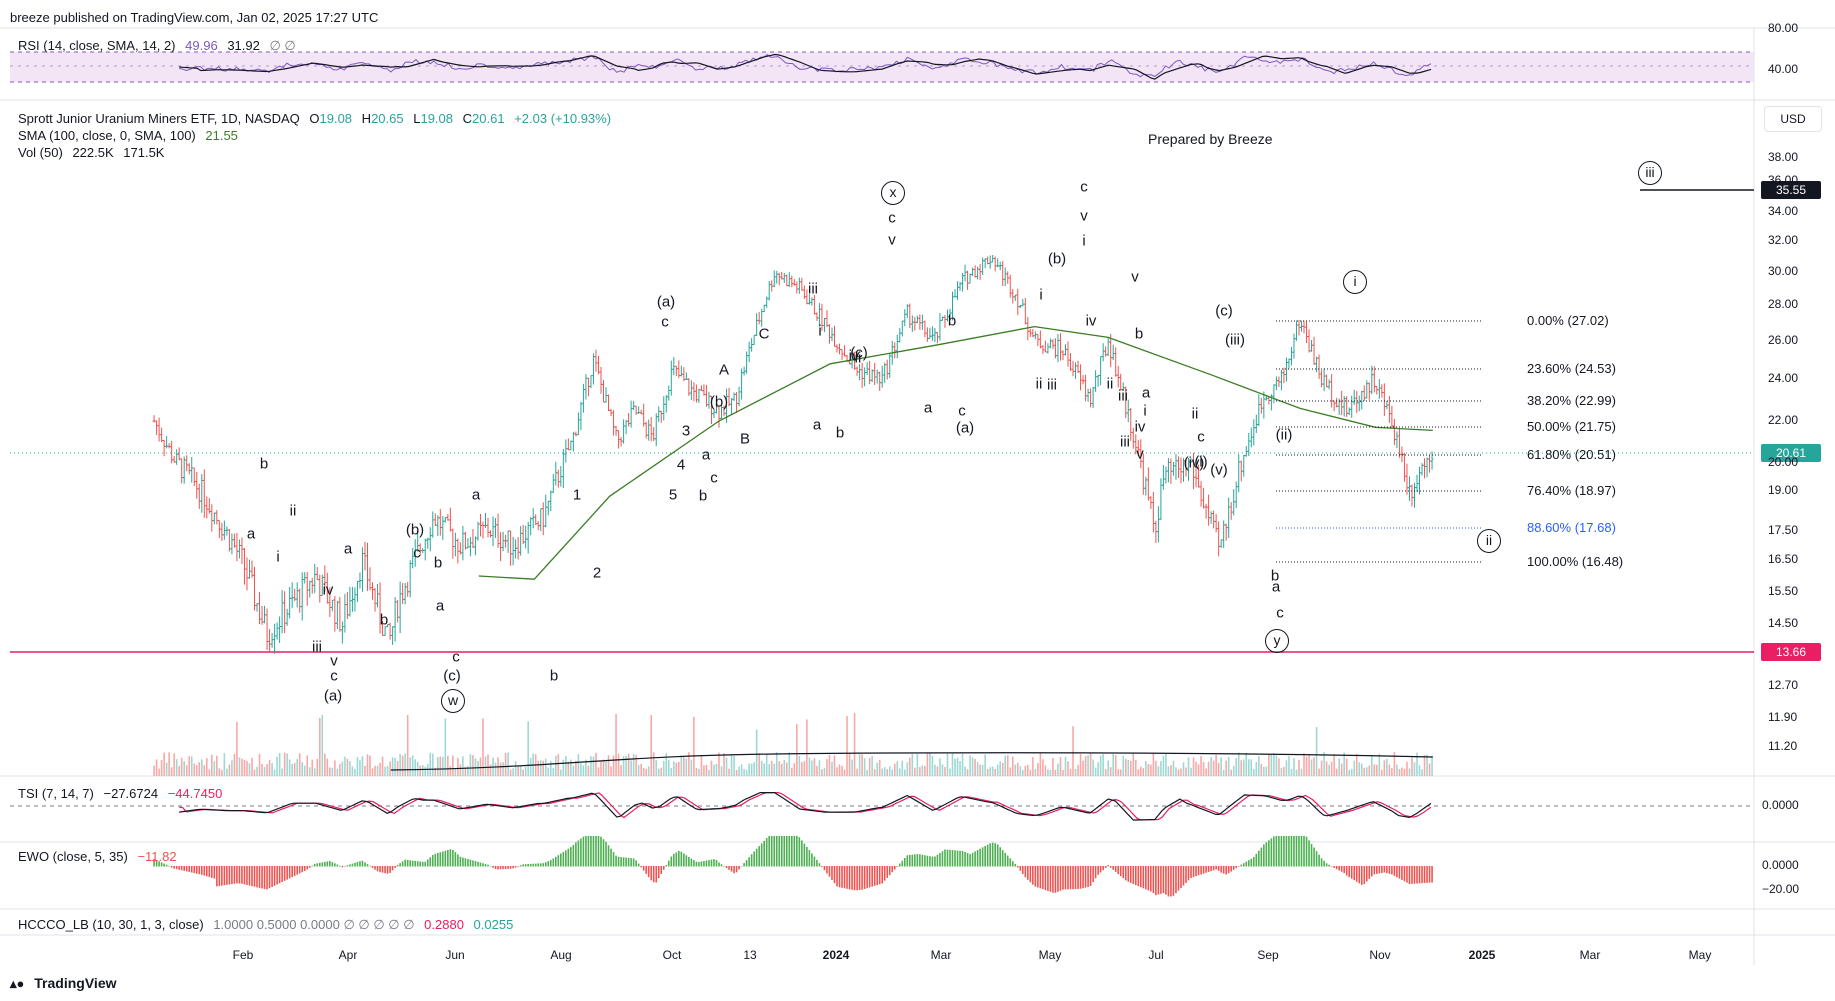  I want to click on price-scale-tick: 19.00, so click(1783, 490).